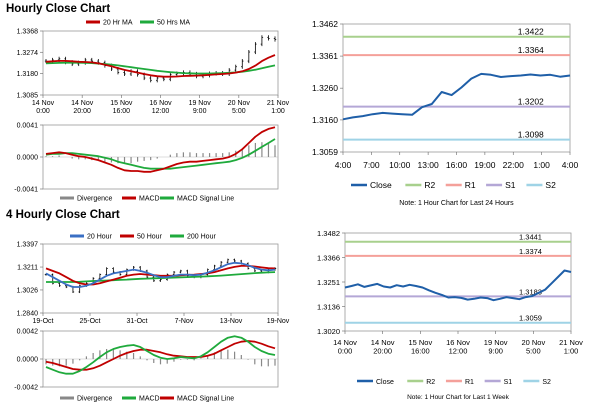  I want to click on 4hourly-macd-legend-label-0: Divergence, so click(95, 399).